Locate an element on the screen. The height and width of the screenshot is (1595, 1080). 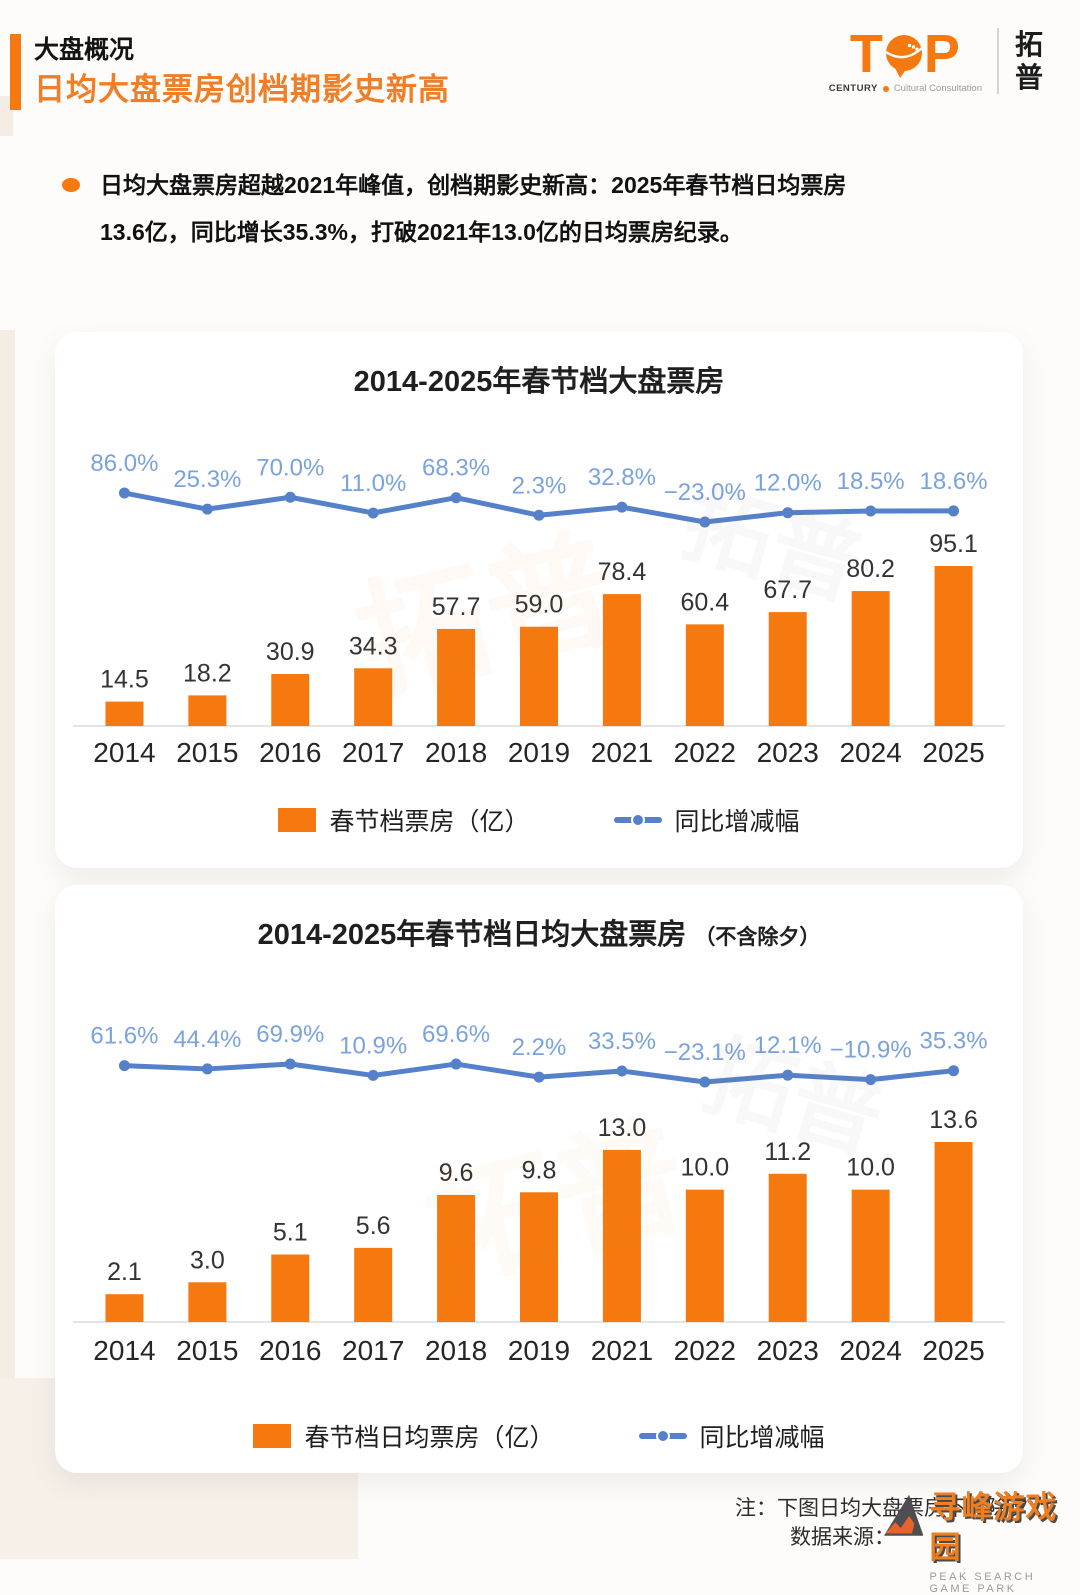
bar-value-label: 11.2 is located at coordinates (787, 1152).